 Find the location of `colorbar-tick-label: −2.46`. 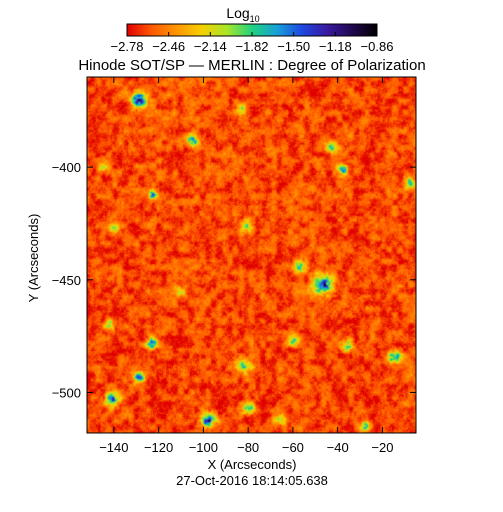

colorbar-tick-label: −2.46 is located at coordinates (168, 46).